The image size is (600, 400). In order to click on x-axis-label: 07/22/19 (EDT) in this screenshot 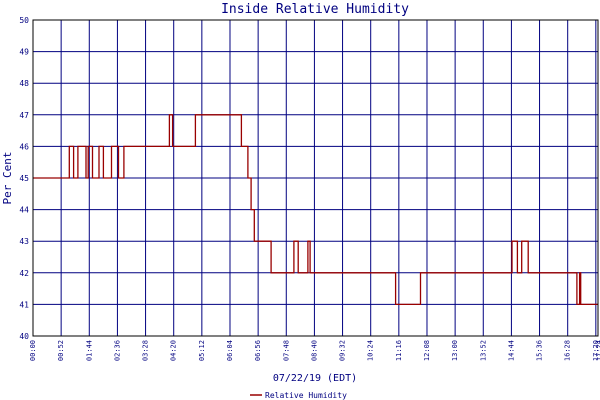, I will do `click(315, 378)`.